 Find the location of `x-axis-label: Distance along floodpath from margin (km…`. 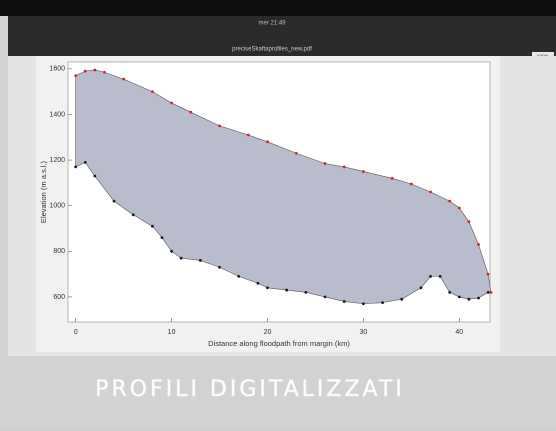

x-axis-label: Distance along floodpath from margin (km… is located at coordinates (279, 343).